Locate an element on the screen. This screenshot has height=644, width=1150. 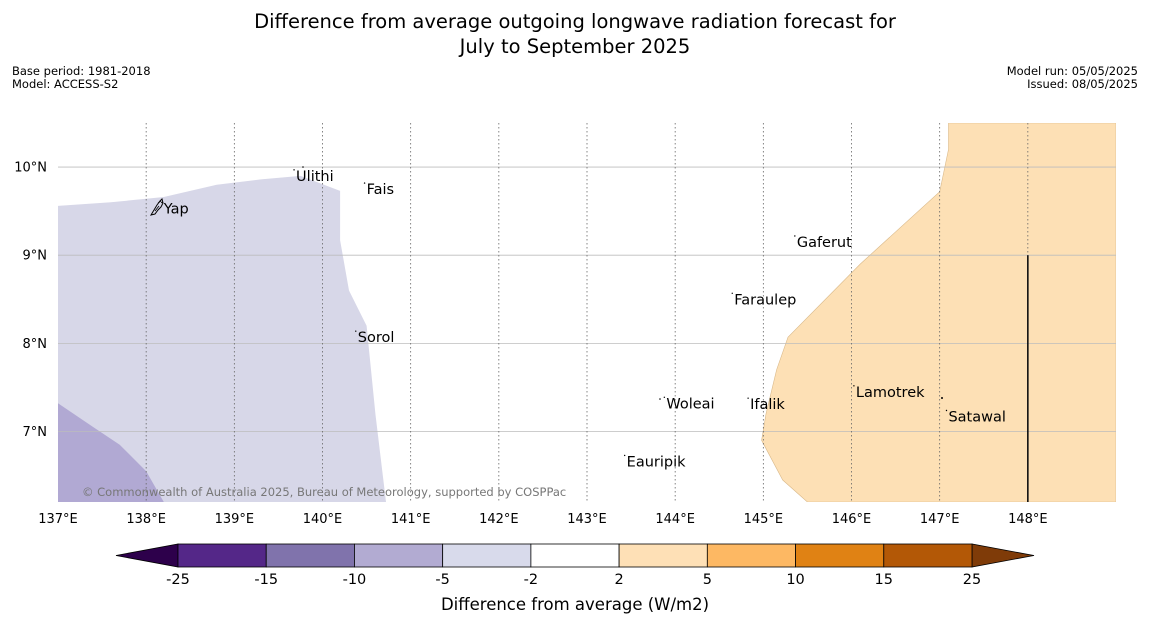
colorbar-tick-label: -5 is located at coordinates (442, 580).